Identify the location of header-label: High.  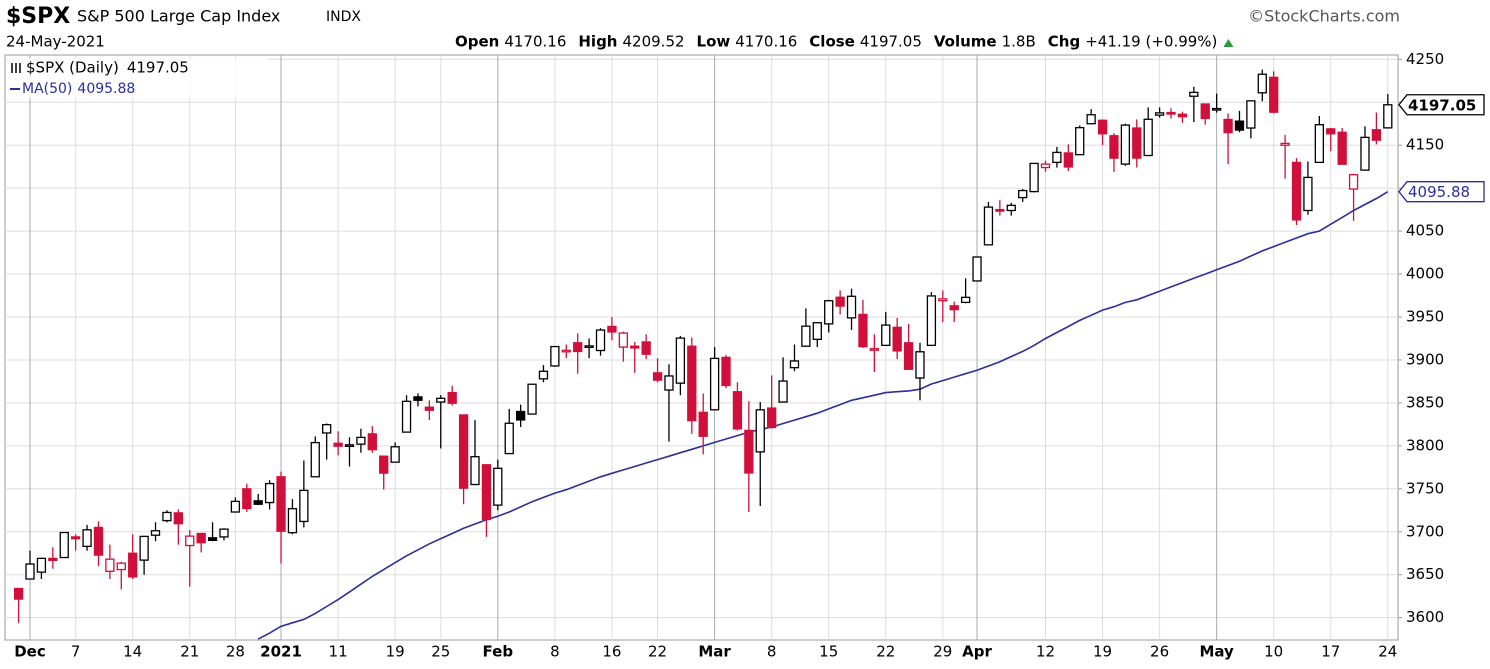
(597, 42).